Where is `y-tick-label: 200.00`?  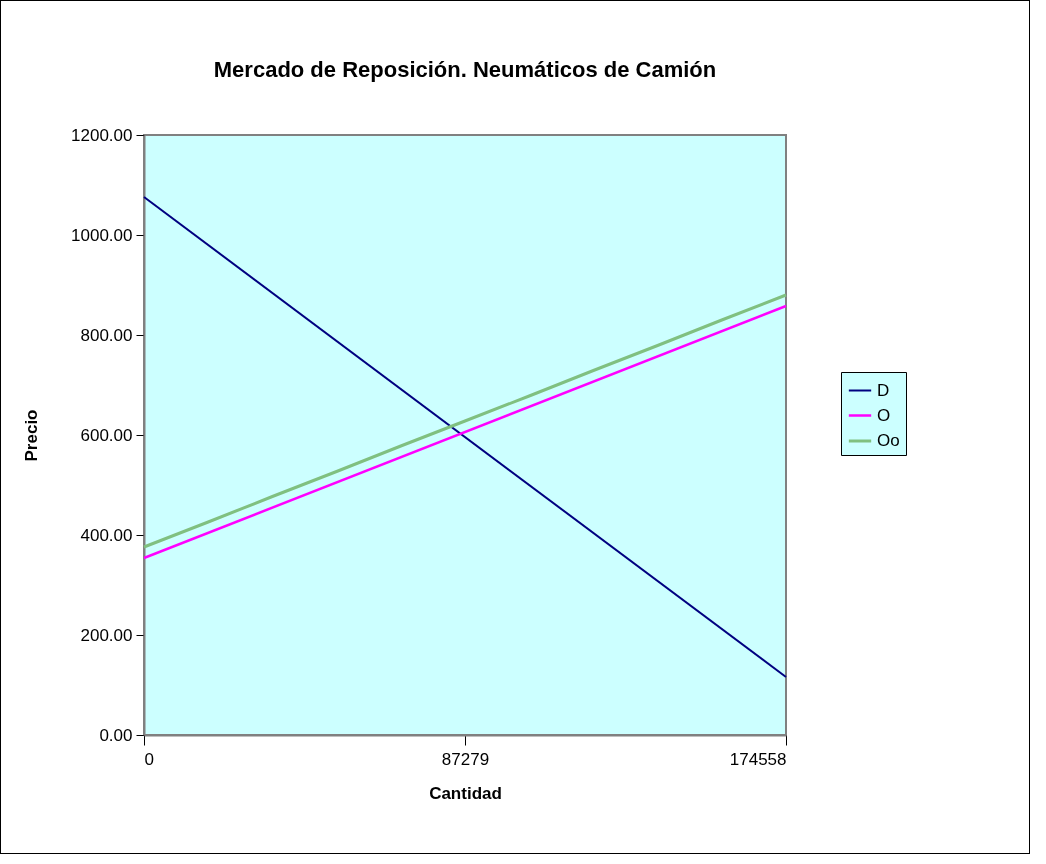 y-tick-label: 200.00 is located at coordinates (106, 635).